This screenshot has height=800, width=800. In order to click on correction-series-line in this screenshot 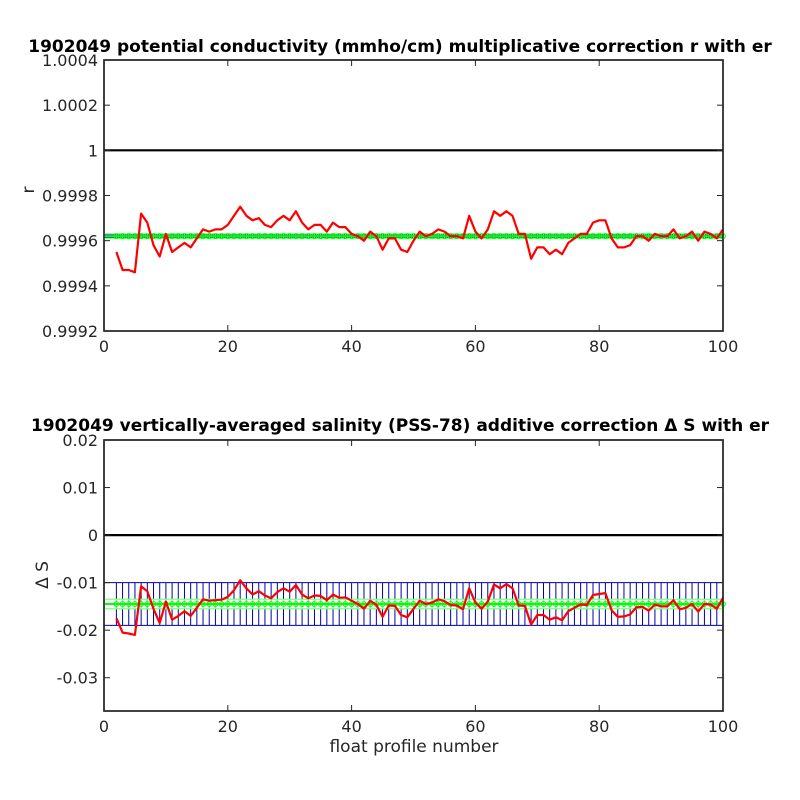, I will do `click(419, 239)`.